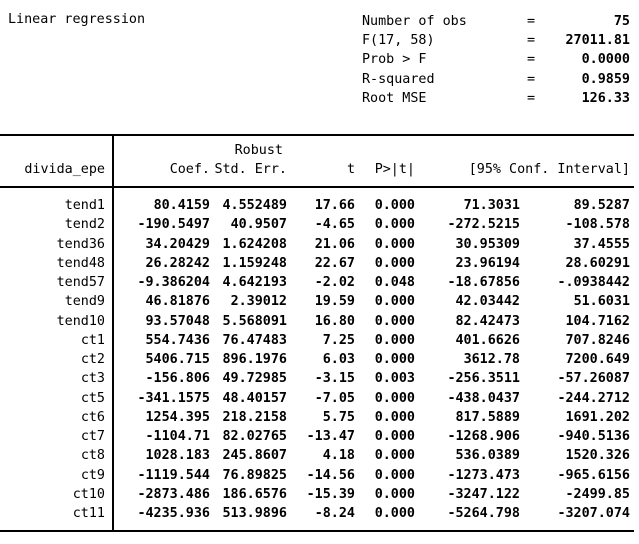  Describe the element at coordinates (330, 494) in the screenshot. I see `t-cell: -15.39` at that location.